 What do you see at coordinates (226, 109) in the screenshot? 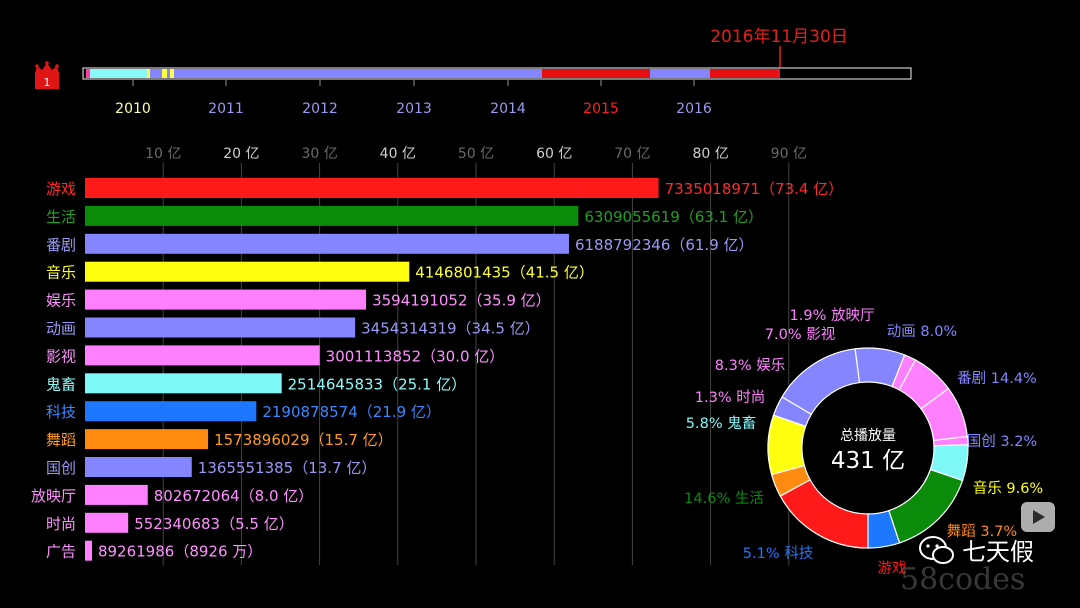
I see `year-label: 2011` at bounding box center [226, 109].